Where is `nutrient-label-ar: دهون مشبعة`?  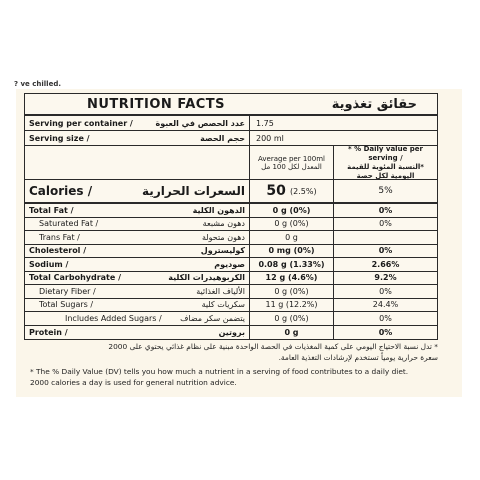
nutrient-label-ar: دهون مشبعة is located at coordinates (223, 224).